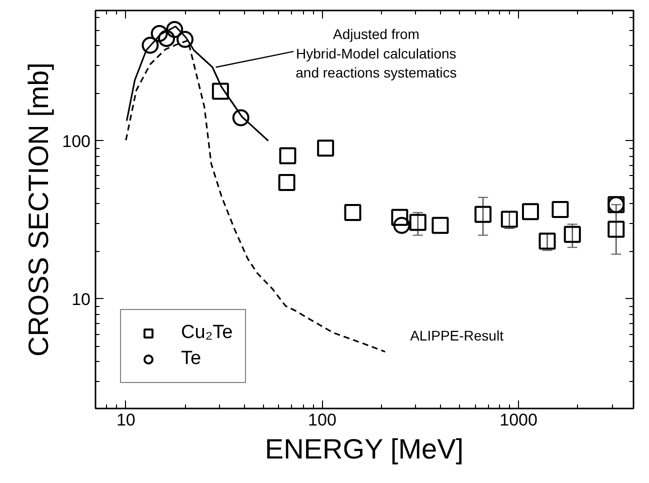 The height and width of the screenshot is (483, 649). Describe the element at coordinates (364, 449) in the screenshot. I see `x-axis-title: ENERGY [MeV]` at that location.